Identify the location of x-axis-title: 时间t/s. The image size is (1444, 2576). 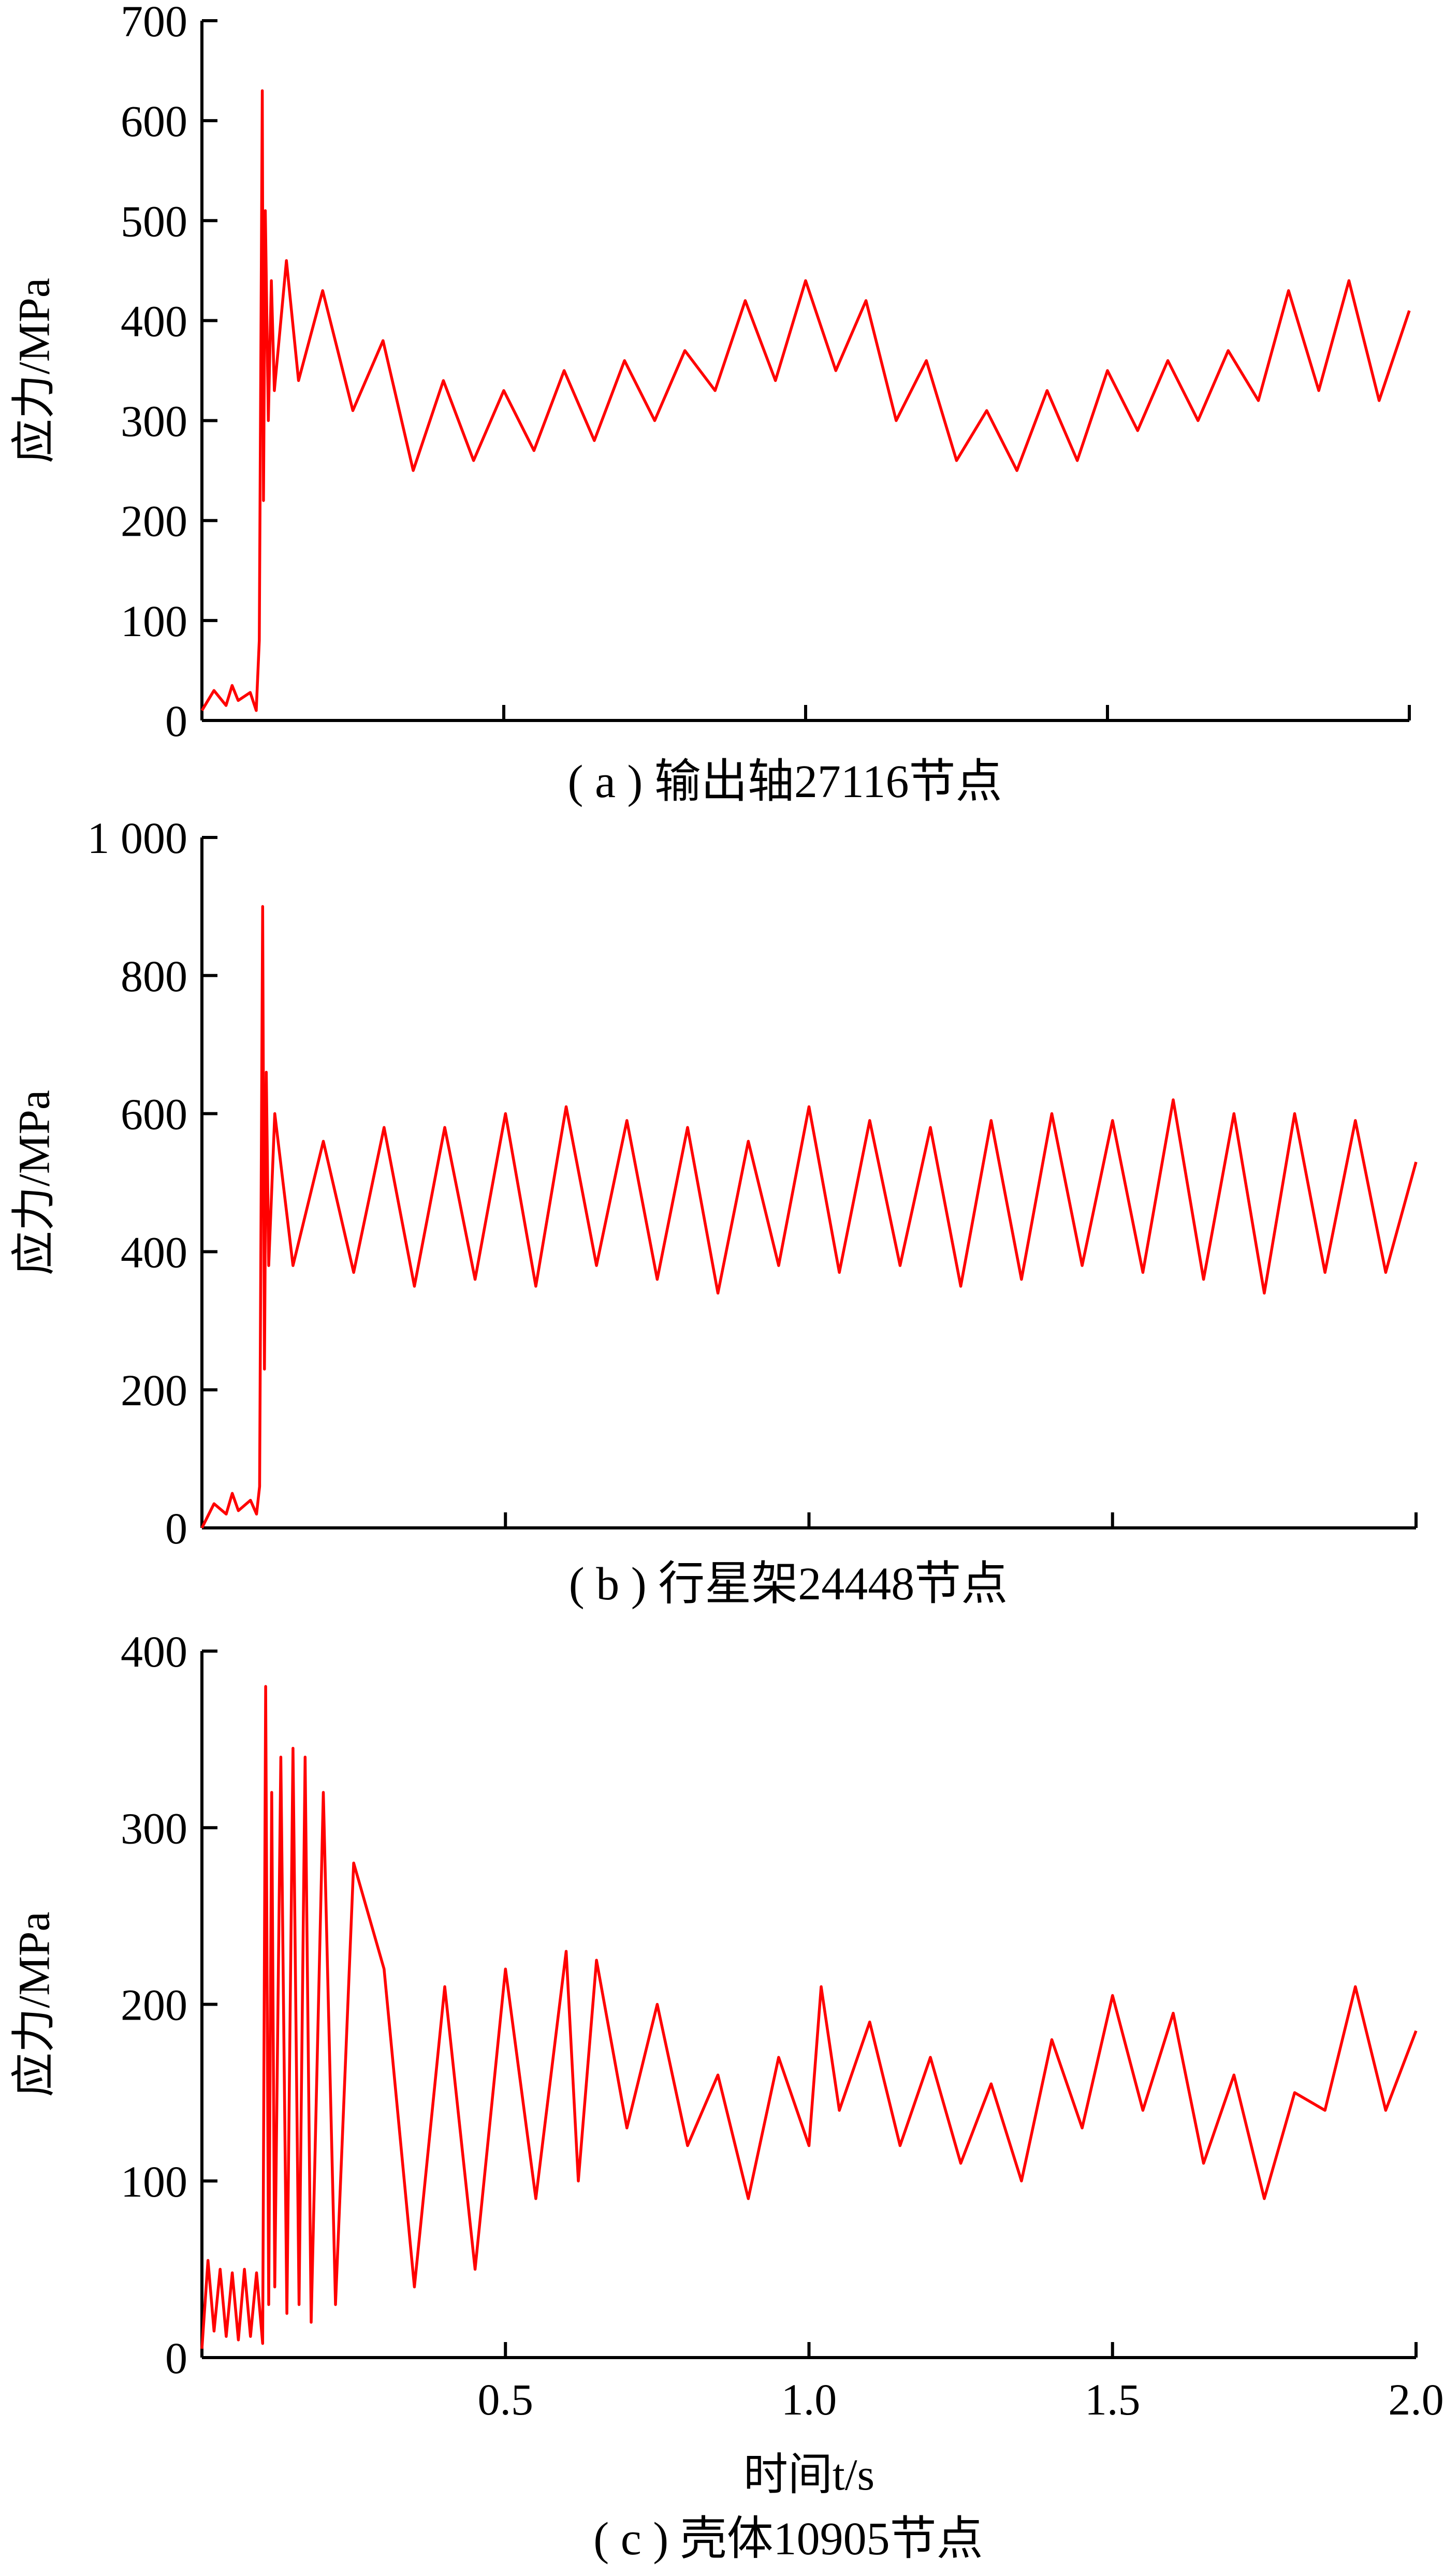
(808, 2475).